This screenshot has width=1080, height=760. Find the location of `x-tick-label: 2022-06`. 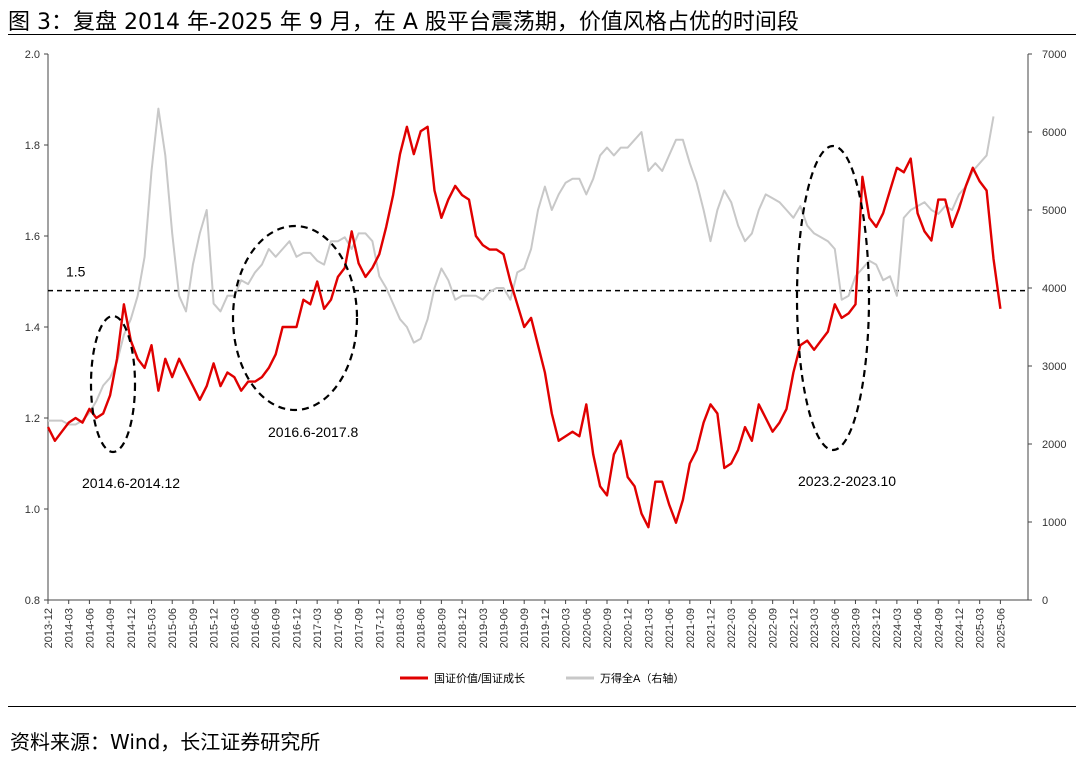

x-tick-label: 2022-06 is located at coordinates (753, 628).